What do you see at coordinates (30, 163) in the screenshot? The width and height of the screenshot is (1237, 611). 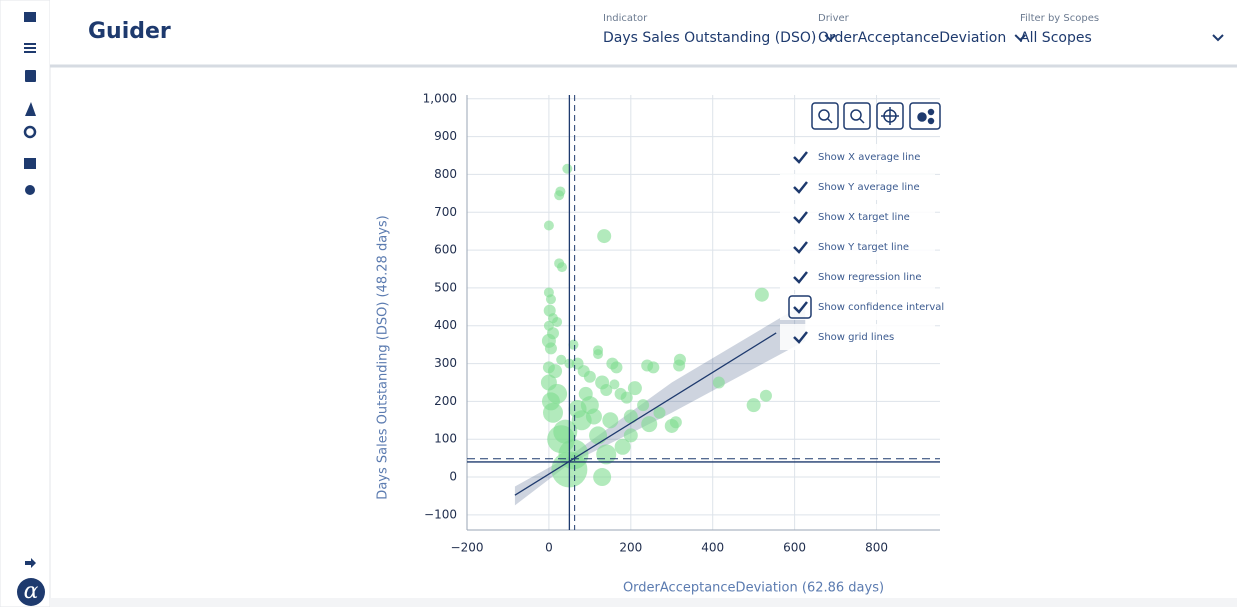 I see `table-icon` at bounding box center [30, 163].